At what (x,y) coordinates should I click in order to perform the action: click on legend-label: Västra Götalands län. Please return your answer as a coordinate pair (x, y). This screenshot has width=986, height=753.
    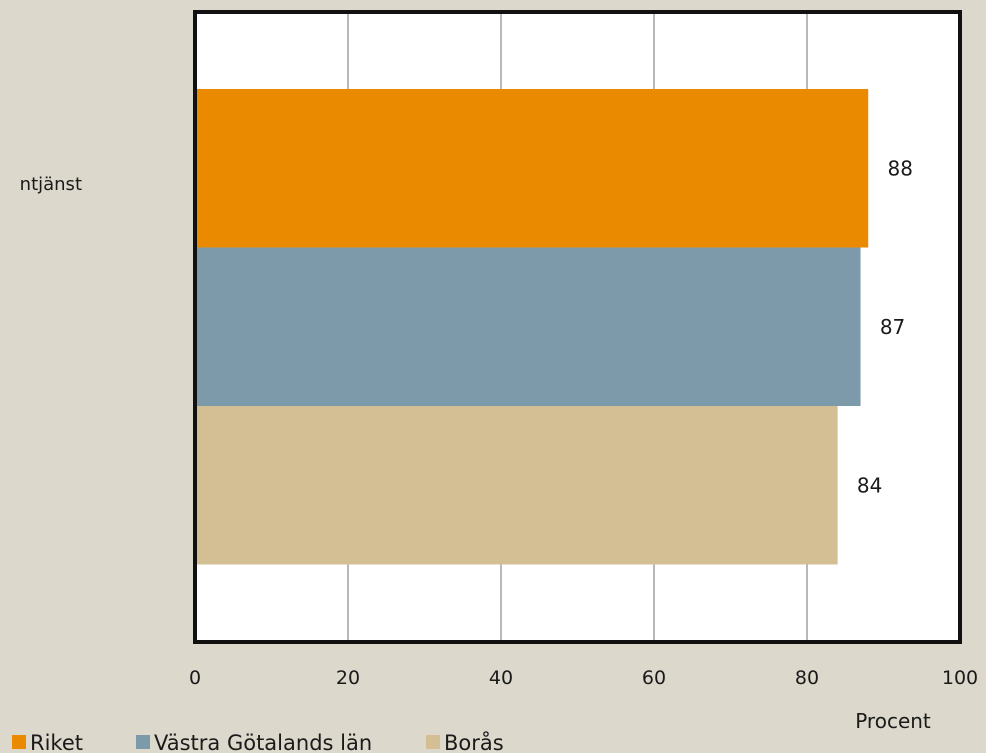
    Looking at the image, I should click on (263, 742).